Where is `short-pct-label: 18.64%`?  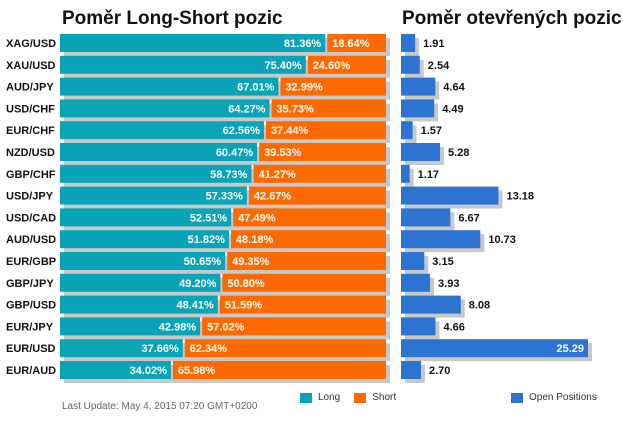
short-pct-label: 18.64% is located at coordinates (351, 44).